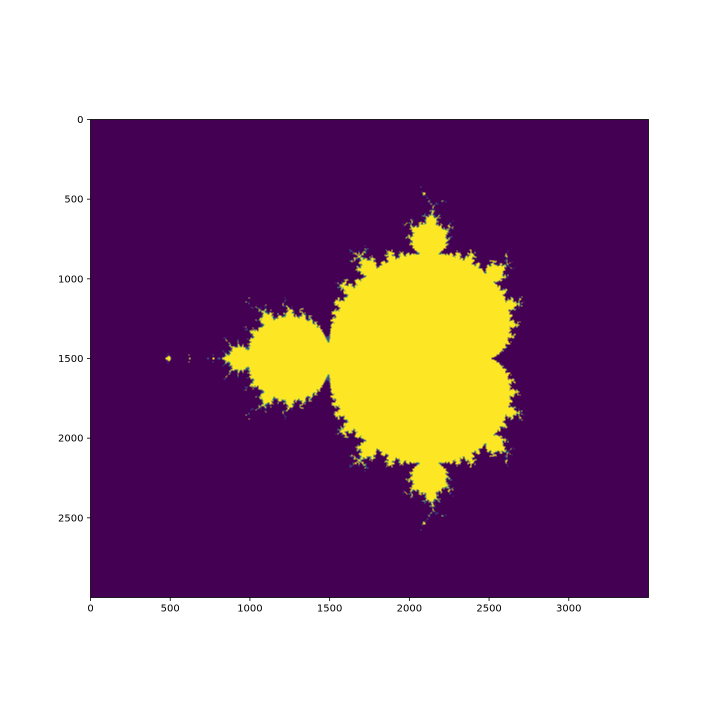 Image resolution: width=720 pixels, height=720 pixels. Describe the element at coordinates (90, 609) in the screenshot. I see `x-tick-label: 0` at that location.